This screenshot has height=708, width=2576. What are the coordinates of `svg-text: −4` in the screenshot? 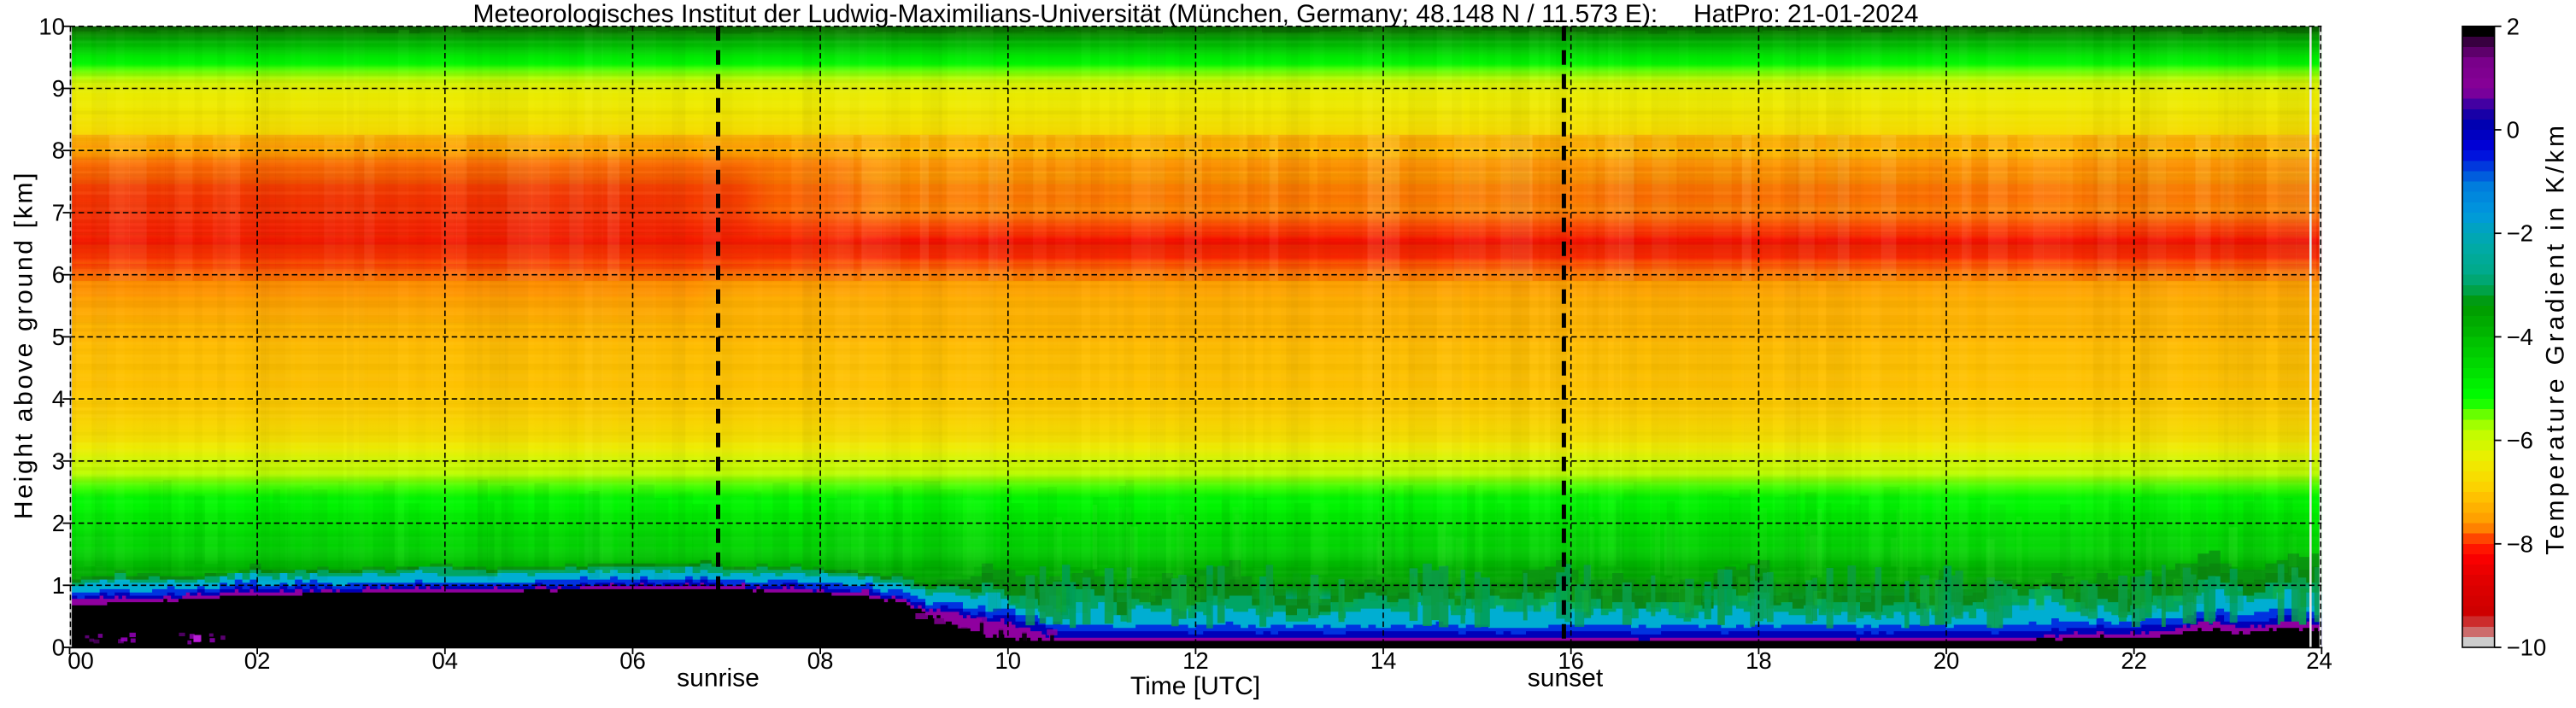 It's located at (2520, 337).